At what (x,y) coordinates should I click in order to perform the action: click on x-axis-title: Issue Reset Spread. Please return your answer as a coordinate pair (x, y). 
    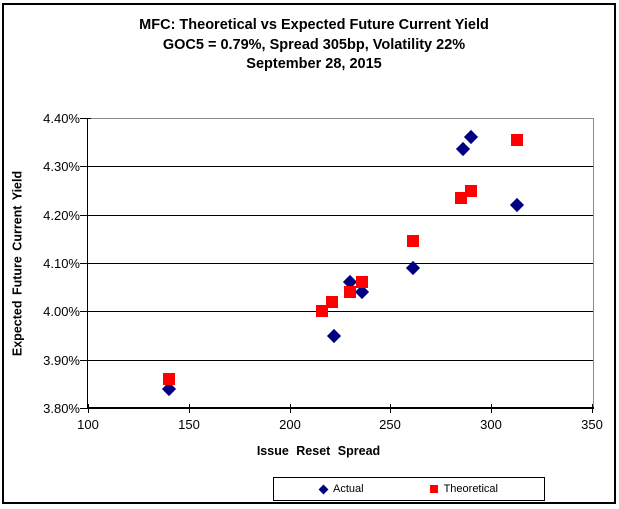
    Looking at the image, I should click on (318, 451).